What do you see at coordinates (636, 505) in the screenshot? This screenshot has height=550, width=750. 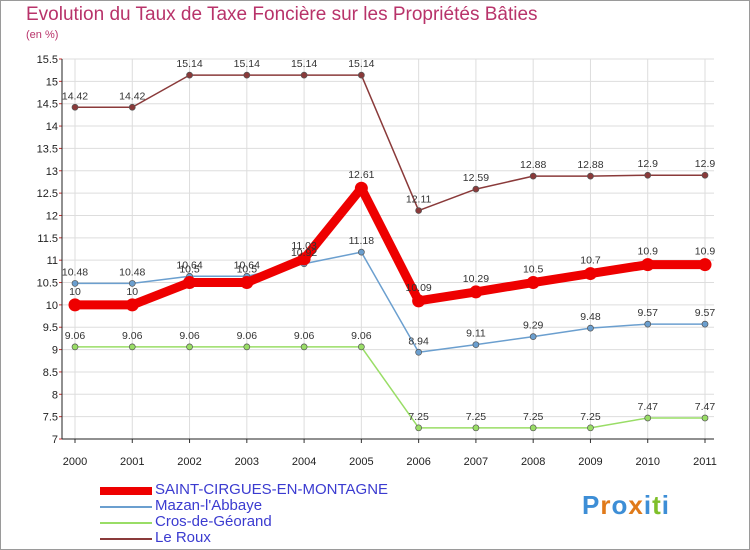 I see `logo-letter: x` at bounding box center [636, 505].